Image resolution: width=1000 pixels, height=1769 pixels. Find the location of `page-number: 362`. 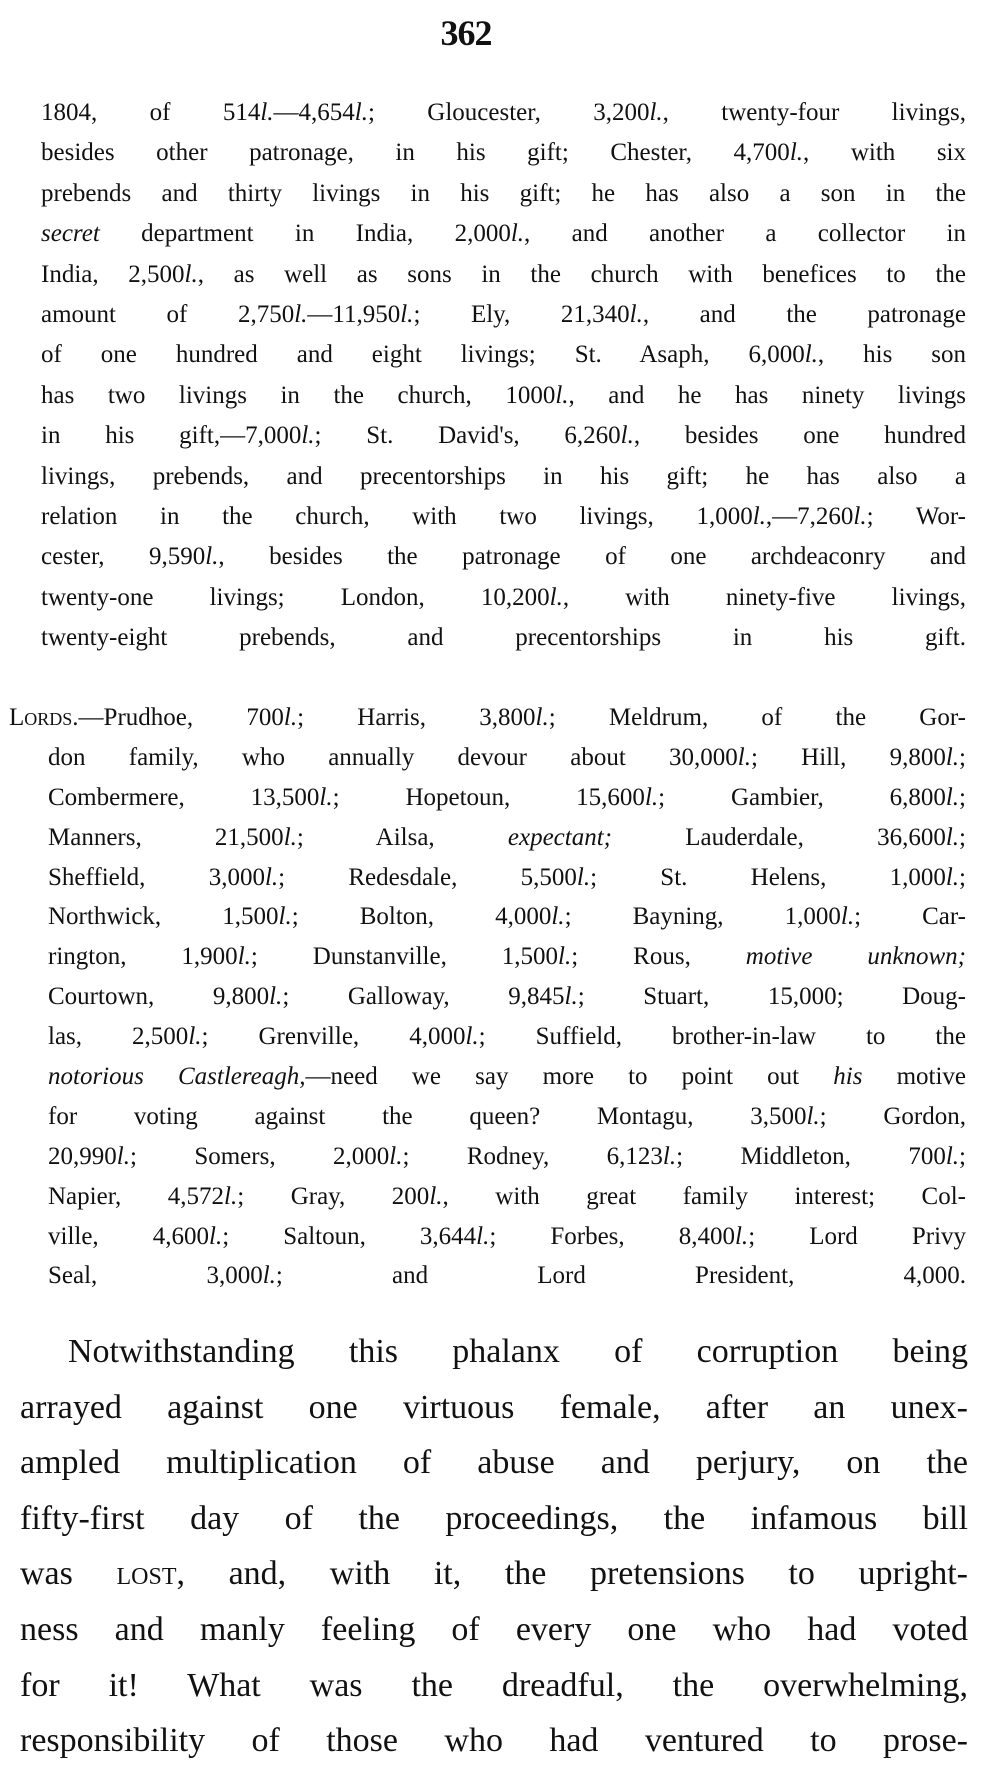

page-number: 362 is located at coordinates (466, 33).